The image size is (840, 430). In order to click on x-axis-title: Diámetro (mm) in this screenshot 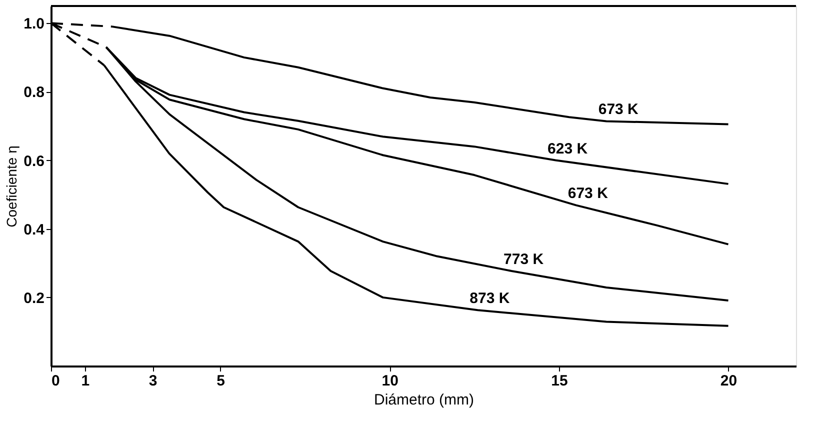, I will do `click(424, 400)`.